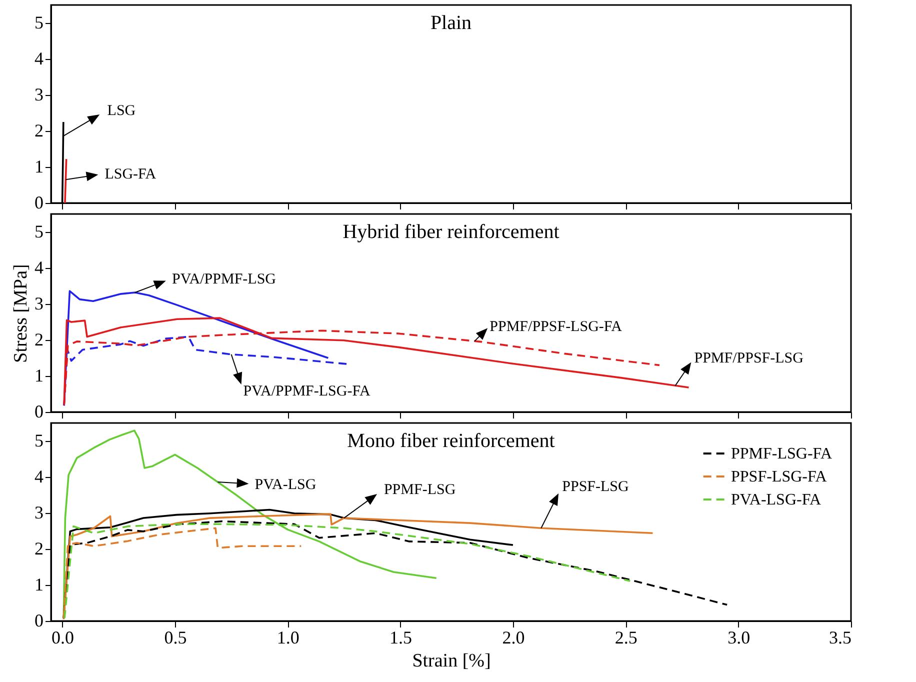  What do you see at coordinates (21, 313) in the screenshot?
I see `y-axis-title: Stress [MPa]` at bounding box center [21, 313].